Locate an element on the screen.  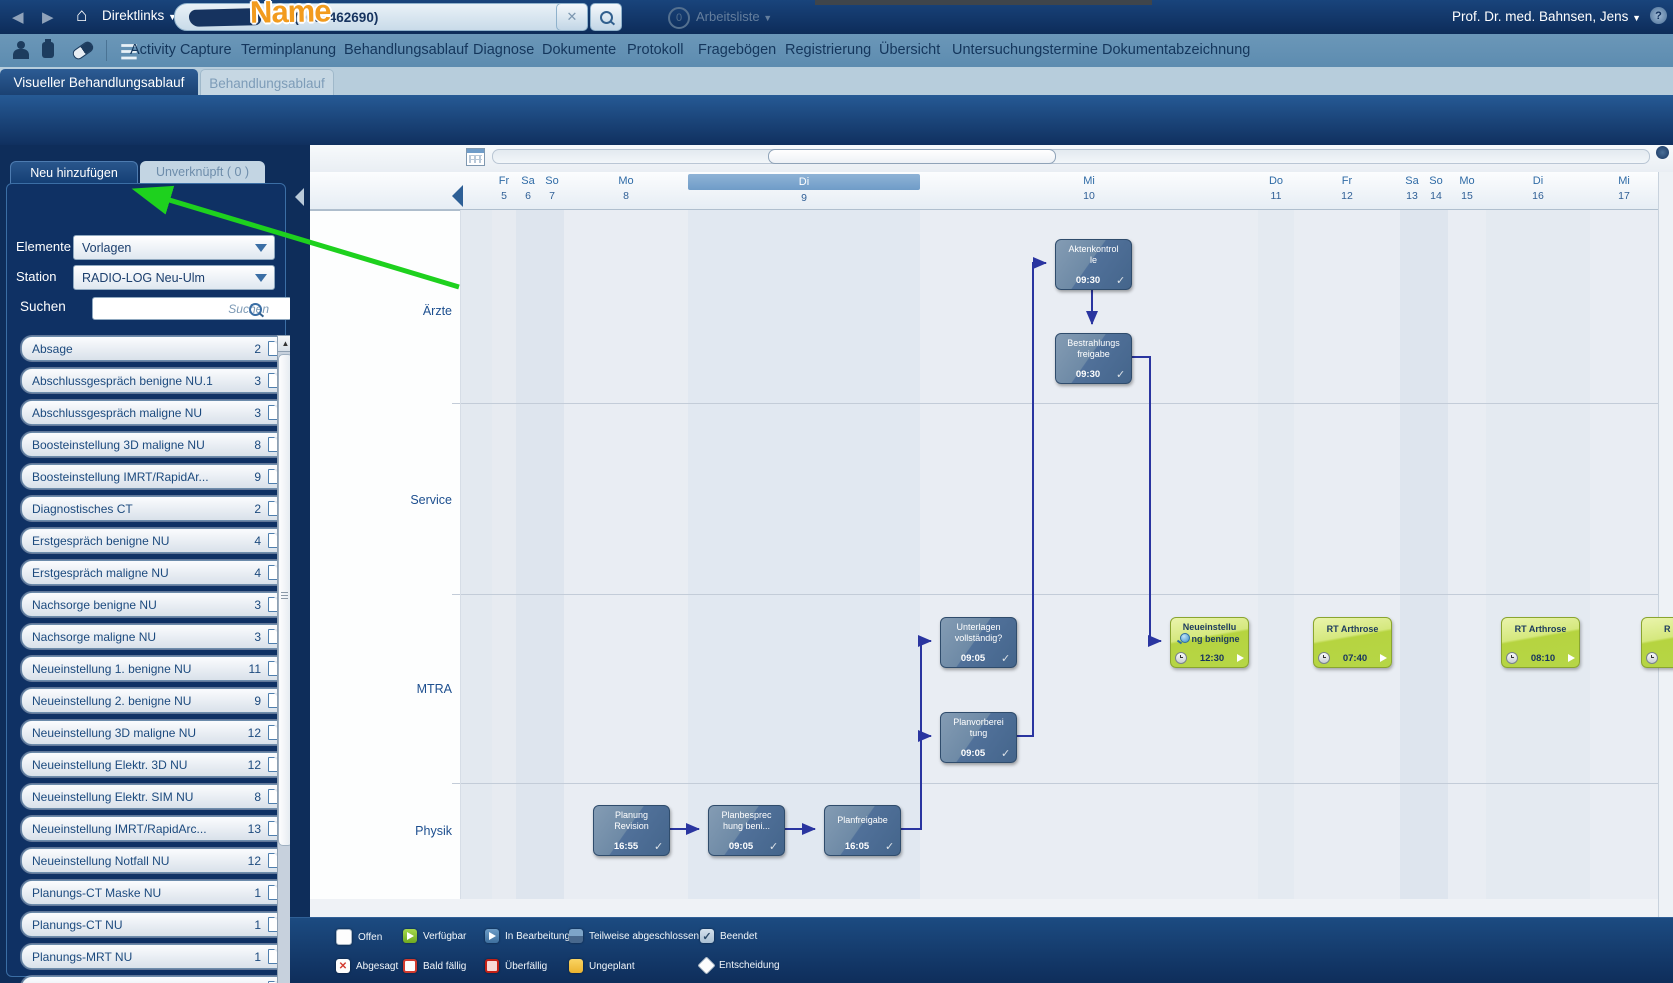
worklist-menu: Arbeitsliste ▼ is located at coordinates (734, 16).